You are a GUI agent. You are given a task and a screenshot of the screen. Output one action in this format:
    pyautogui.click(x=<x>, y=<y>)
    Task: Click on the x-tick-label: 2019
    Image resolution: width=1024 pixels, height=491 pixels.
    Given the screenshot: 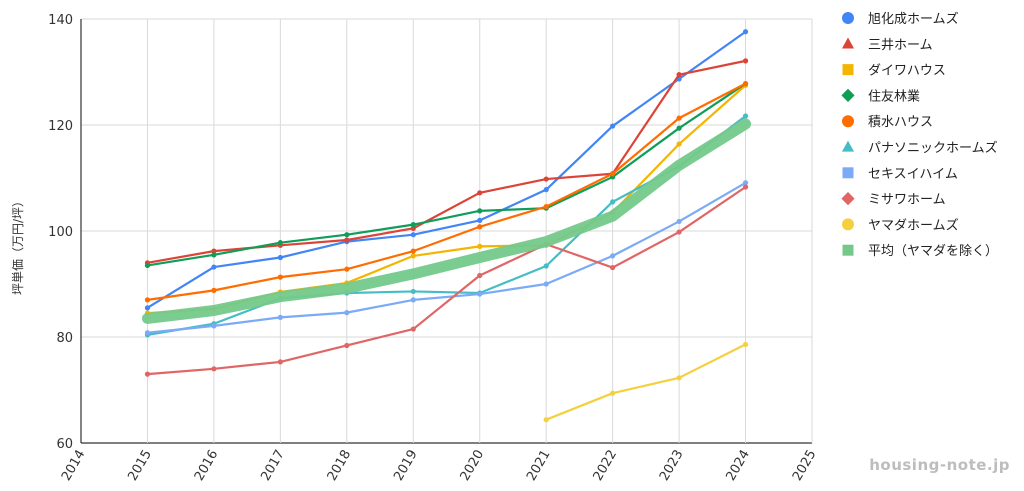 What is the action you would take?
    pyautogui.click(x=406, y=466)
    